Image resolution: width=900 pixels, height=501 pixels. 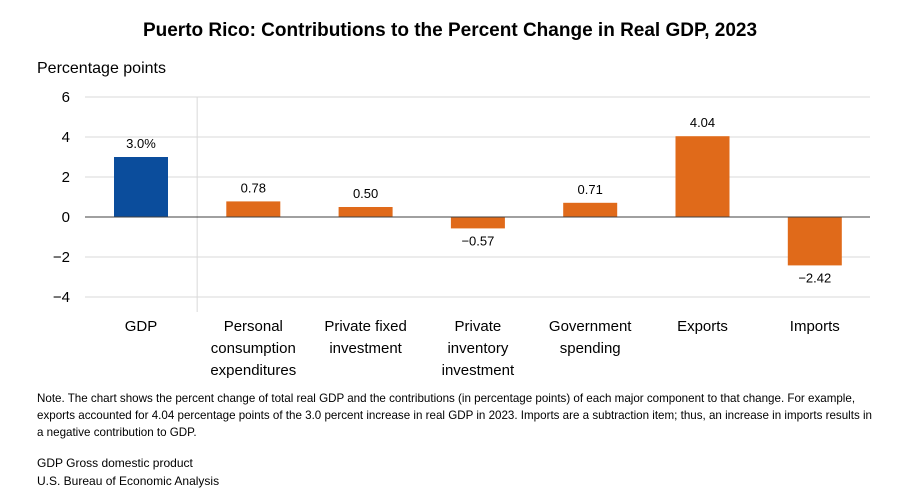 I want to click on x-category-label: Exports, so click(x=702, y=326).